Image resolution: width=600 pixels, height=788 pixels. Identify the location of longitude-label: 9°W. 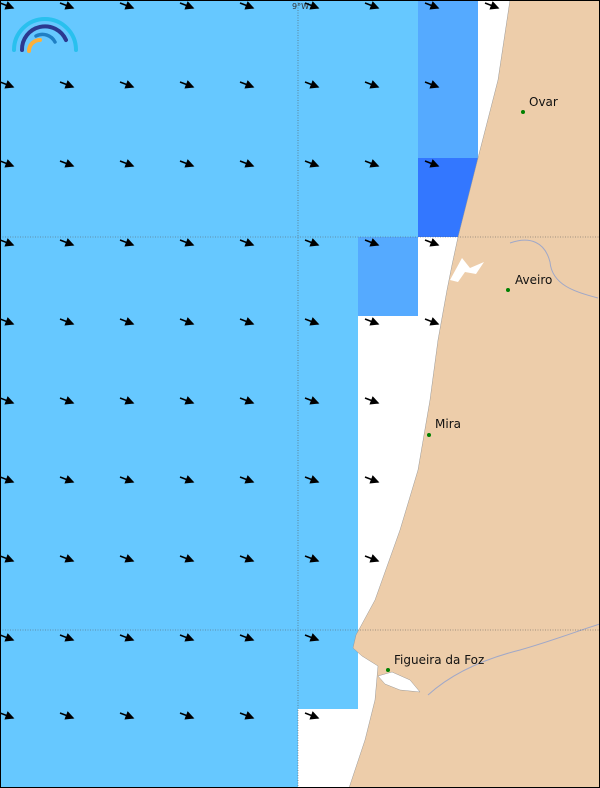
(300, 6).